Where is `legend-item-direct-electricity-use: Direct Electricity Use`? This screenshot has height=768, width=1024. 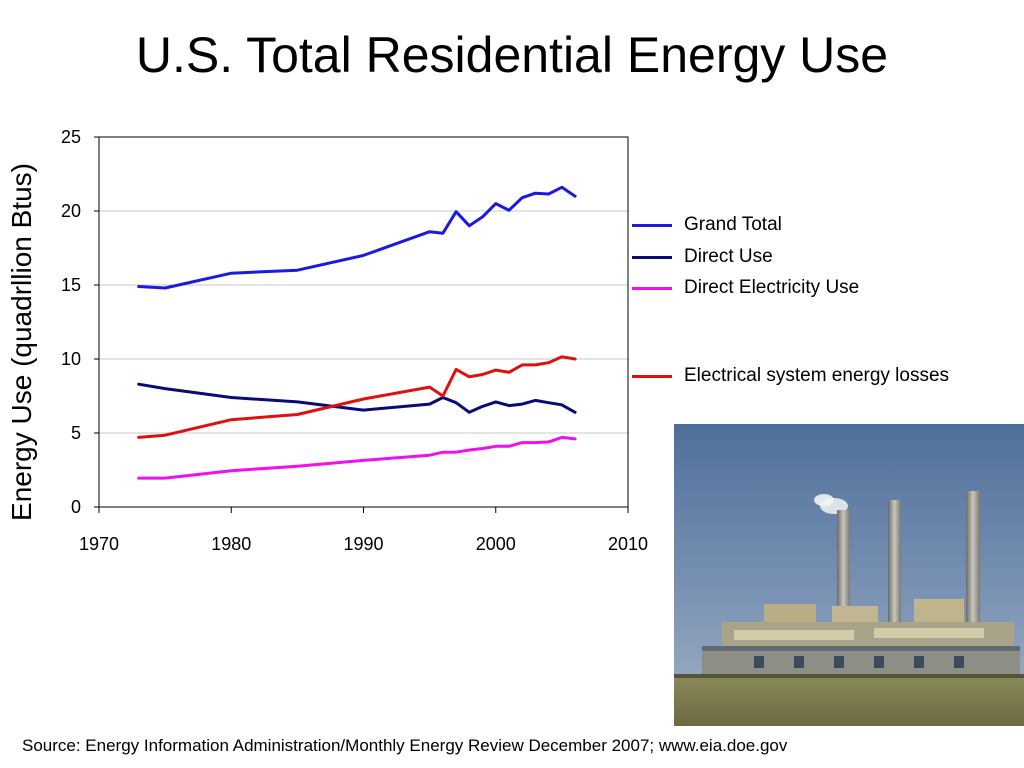
legend-item-direct-electricity-use: Direct Electricity Use is located at coordinates (745, 288).